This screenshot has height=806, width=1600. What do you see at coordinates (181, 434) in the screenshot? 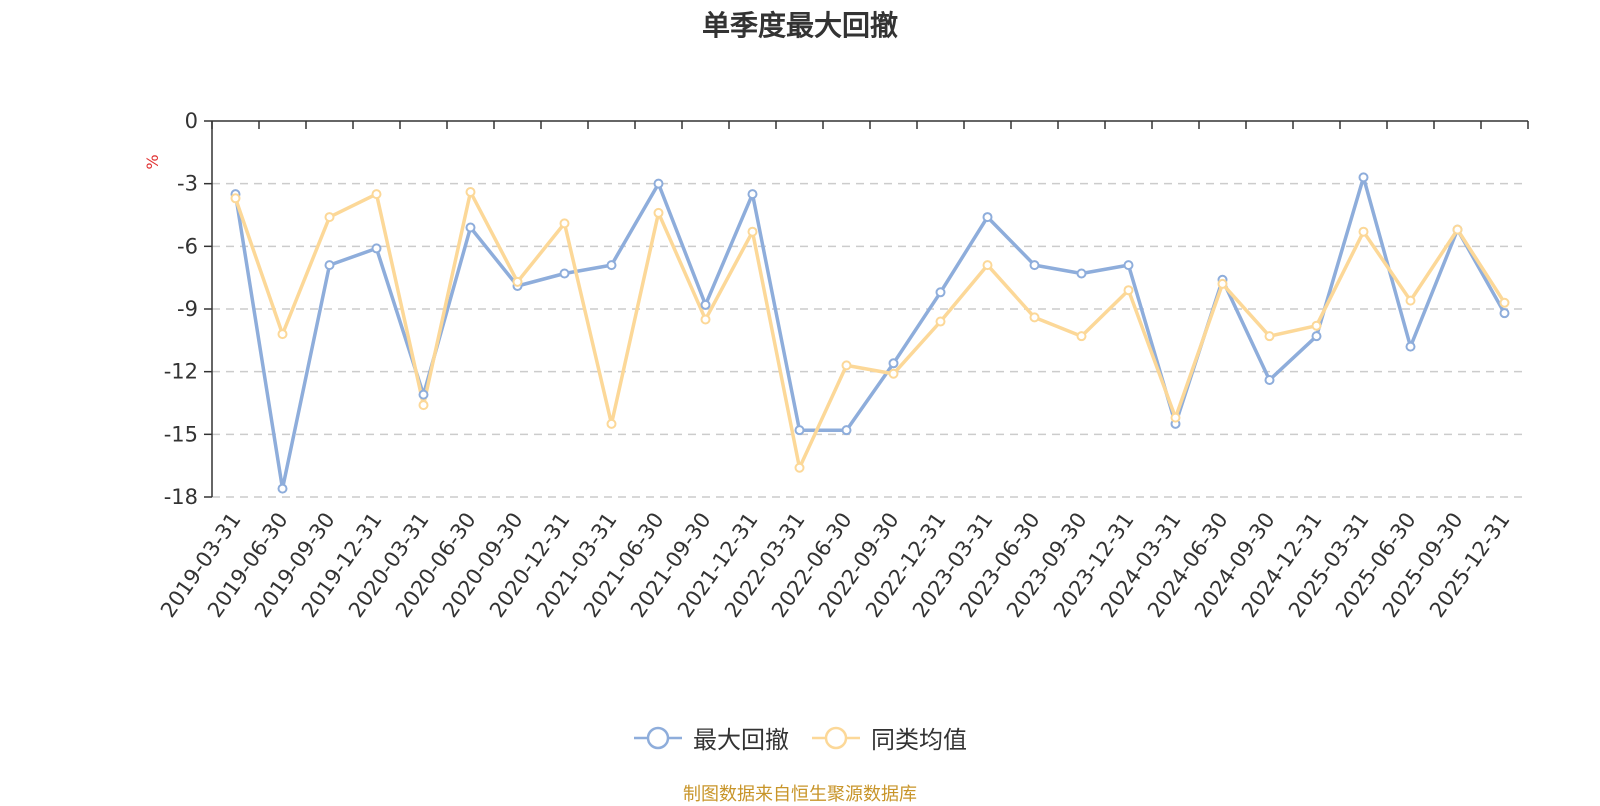
I see `y-tick-label: -15` at bounding box center [181, 434].